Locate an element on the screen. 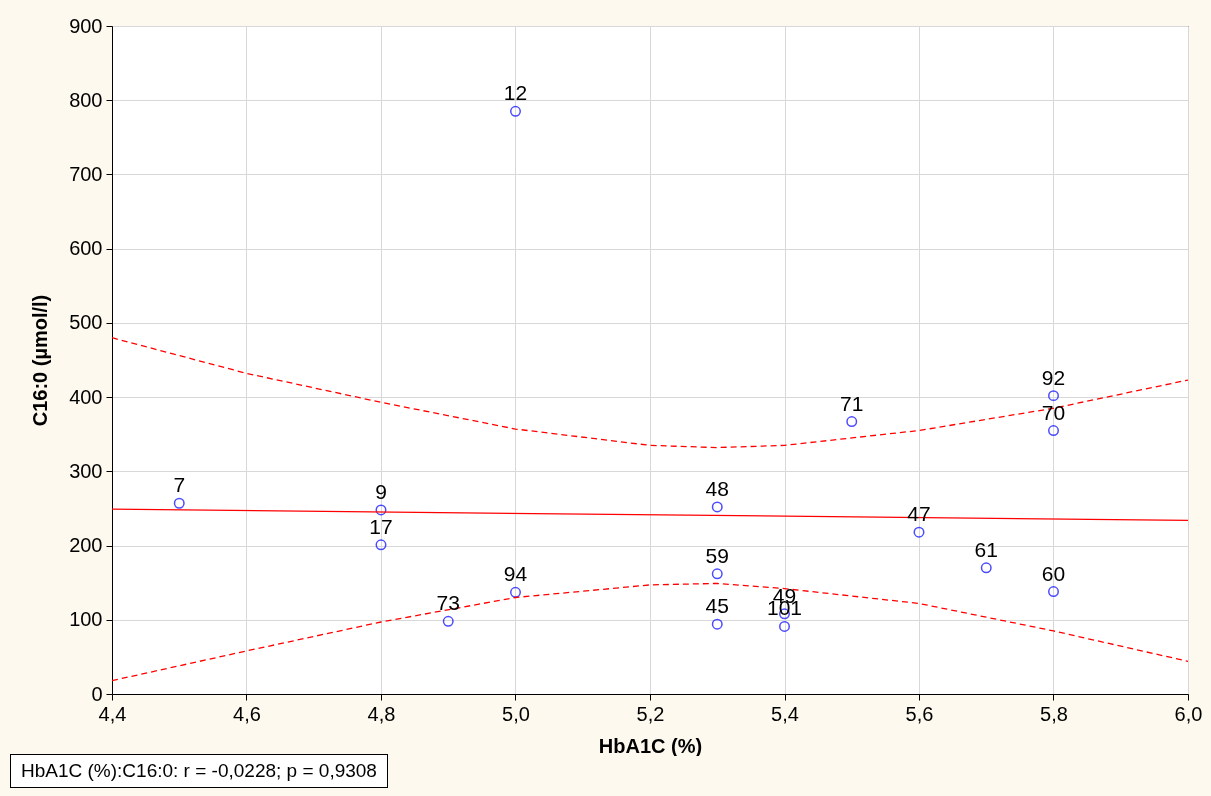 The width and height of the screenshot is (1211, 796). annotation: 48 is located at coordinates (717, 488).